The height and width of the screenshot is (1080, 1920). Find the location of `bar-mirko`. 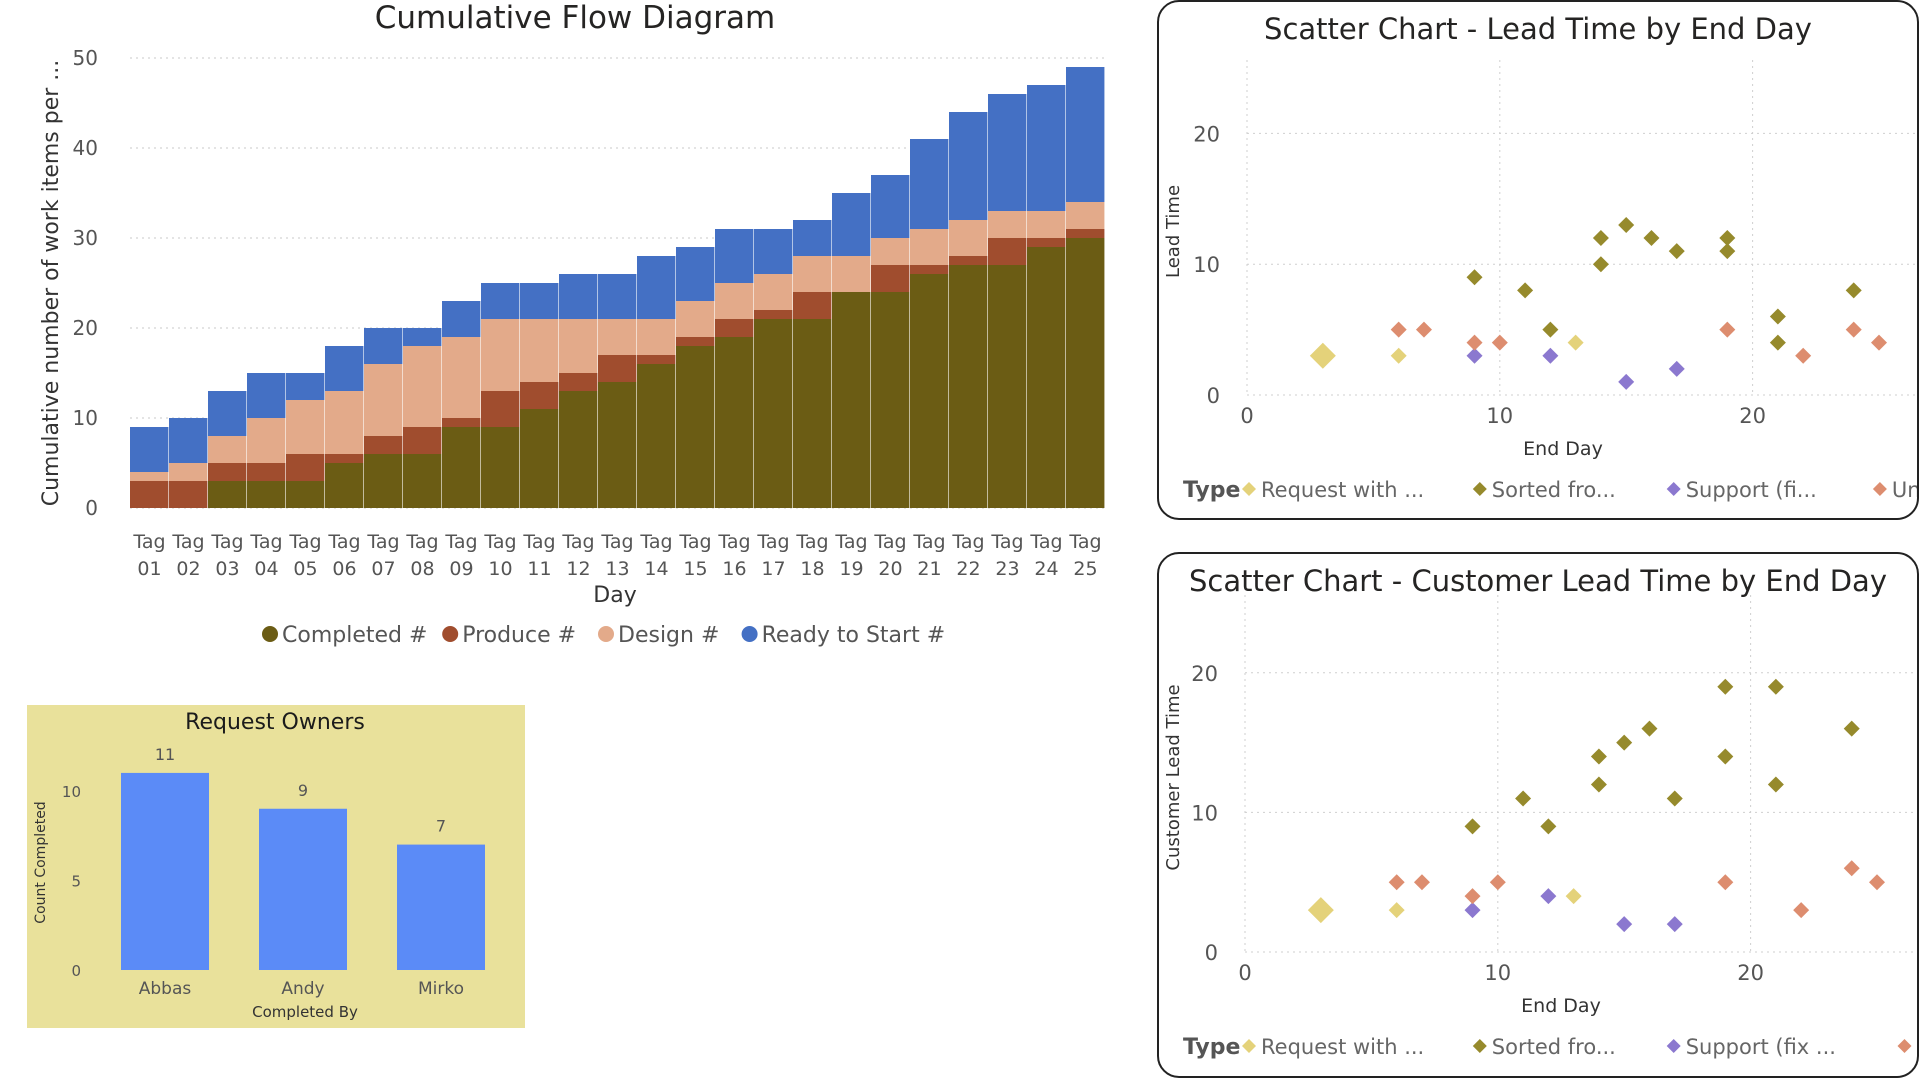

bar-mirko is located at coordinates (441, 907).